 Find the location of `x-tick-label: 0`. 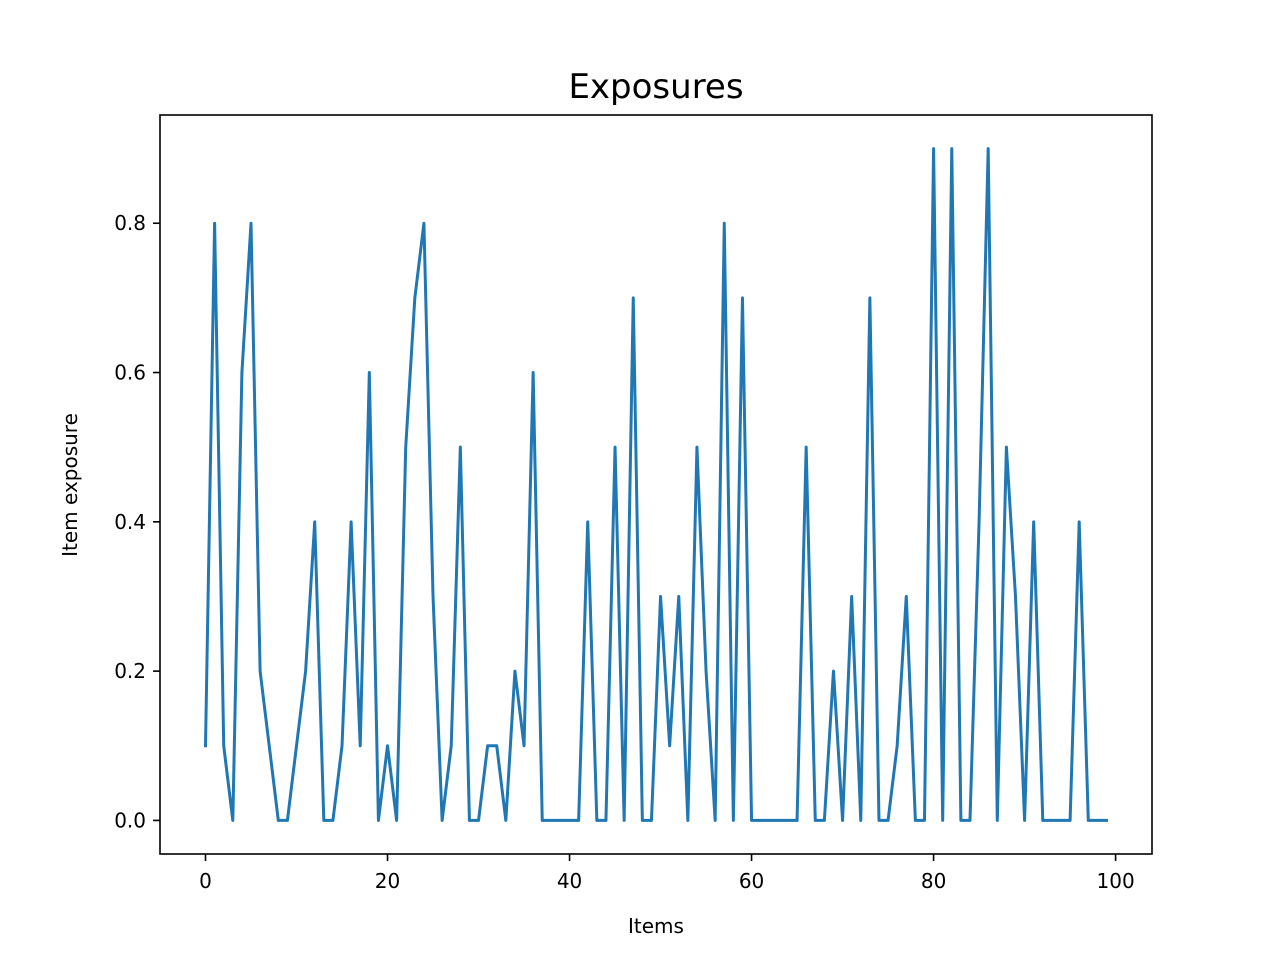

x-tick-label: 0 is located at coordinates (205, 881).